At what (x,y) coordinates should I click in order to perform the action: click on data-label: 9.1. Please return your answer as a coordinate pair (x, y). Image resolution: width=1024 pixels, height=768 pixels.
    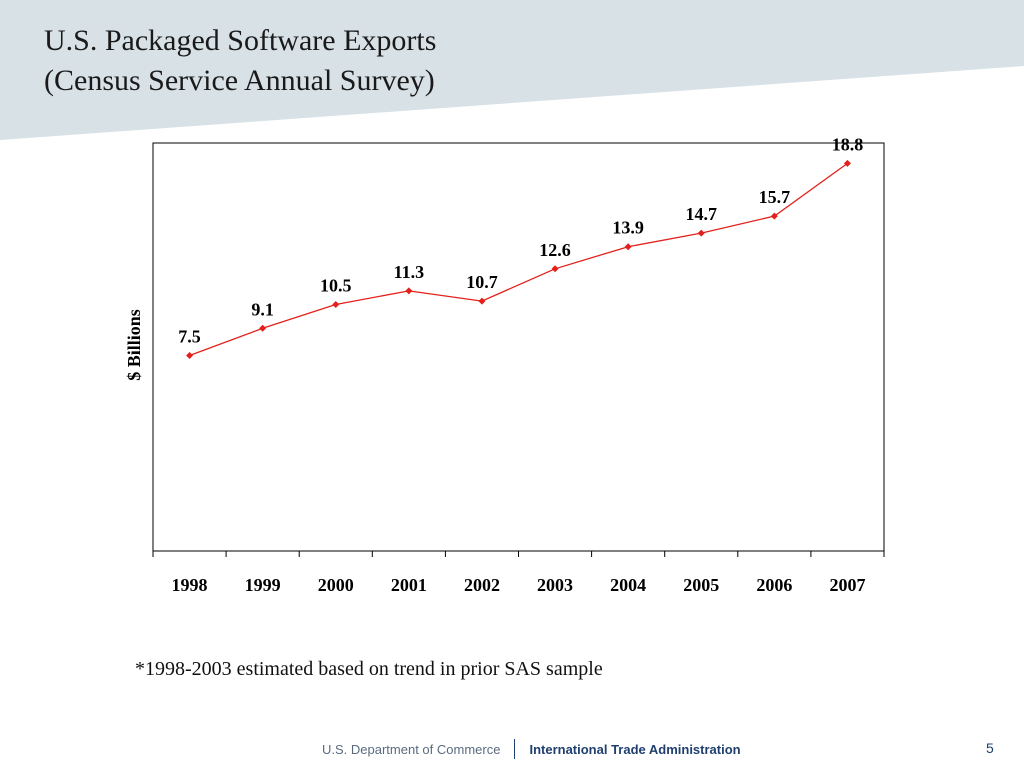
    Looking at the image, I should click on (262, 309).